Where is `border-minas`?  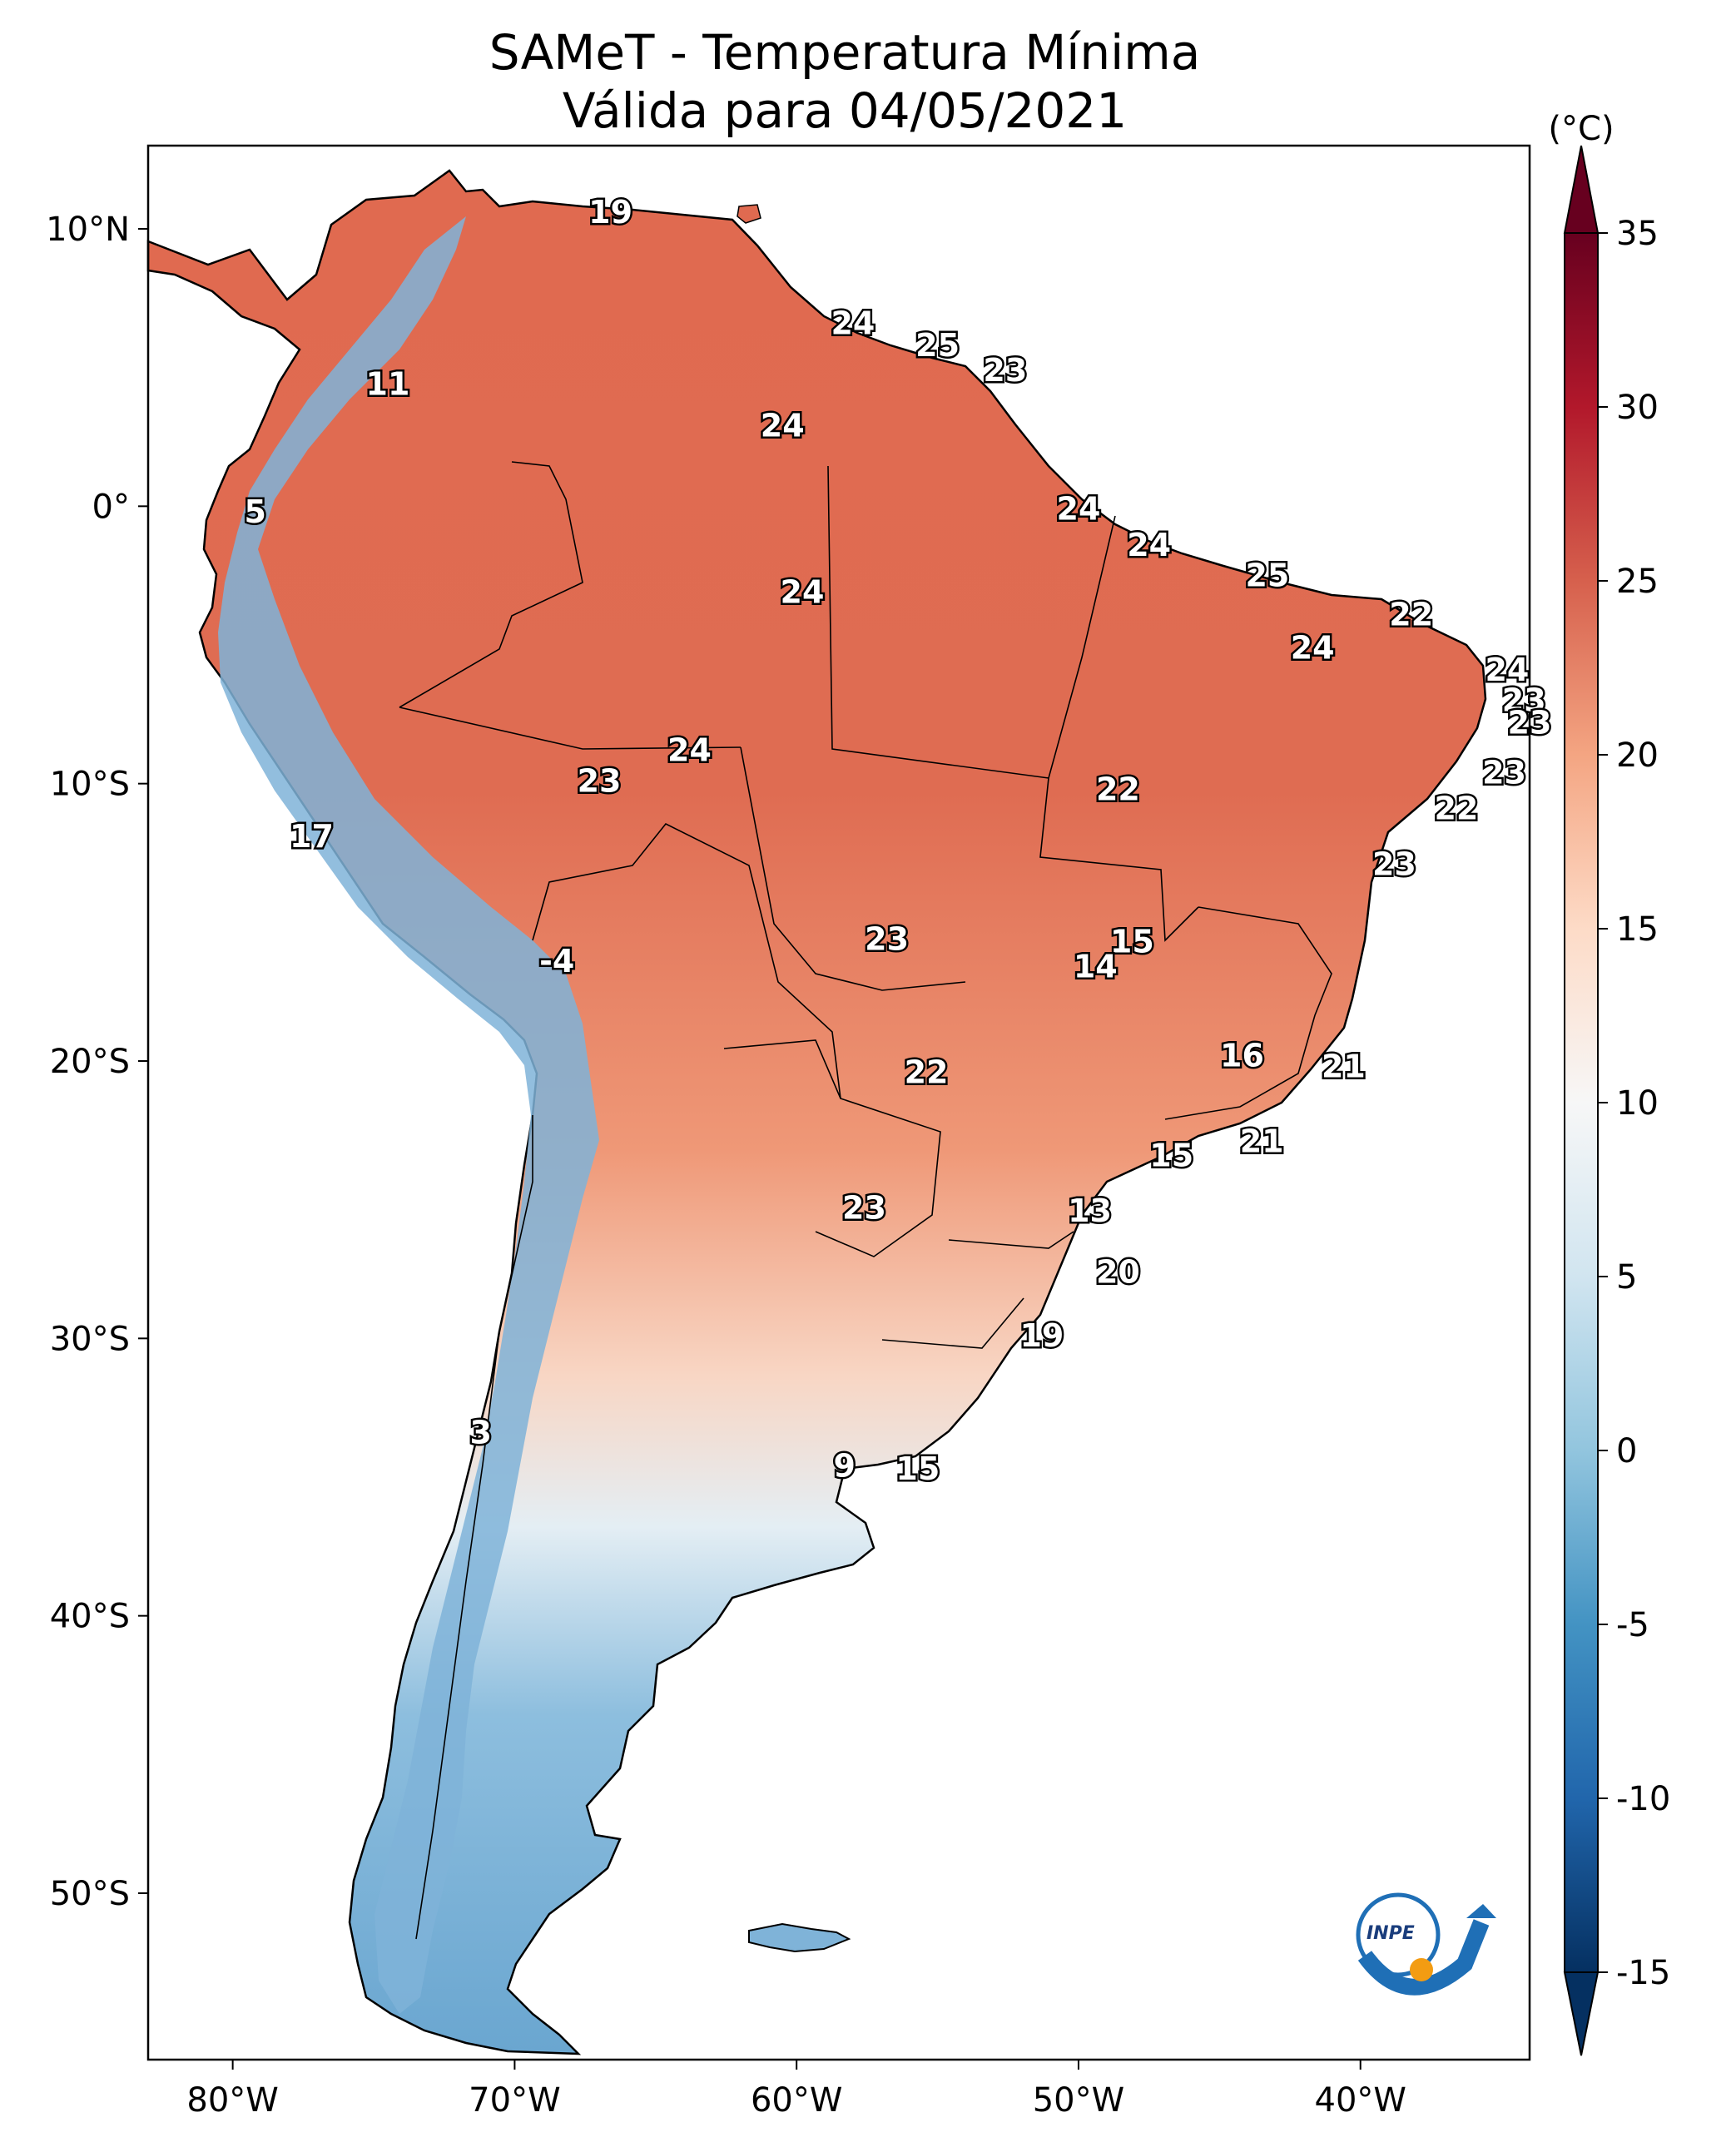 border-minas is located at coordinates (1248, 1013).